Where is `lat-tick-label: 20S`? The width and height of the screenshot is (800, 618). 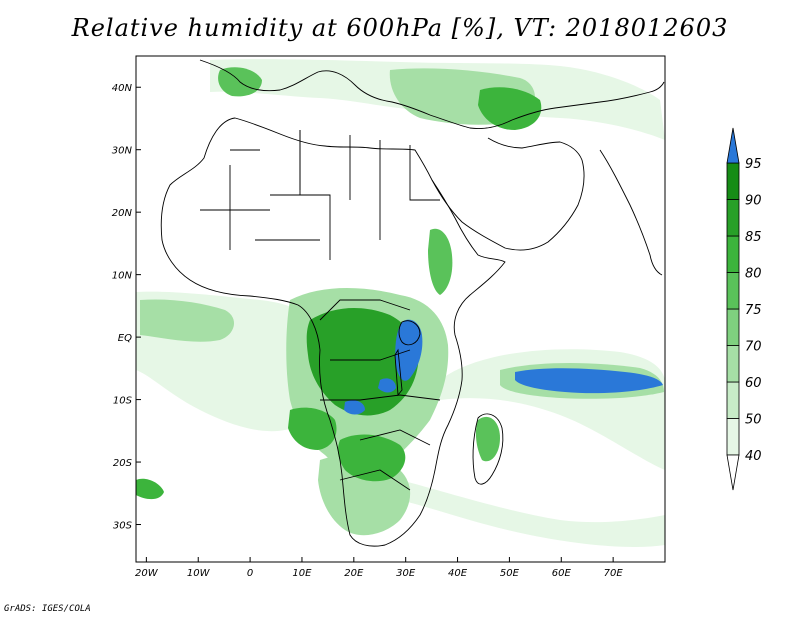 lat-tick-label: 20S is located at coordinates (123, 463).